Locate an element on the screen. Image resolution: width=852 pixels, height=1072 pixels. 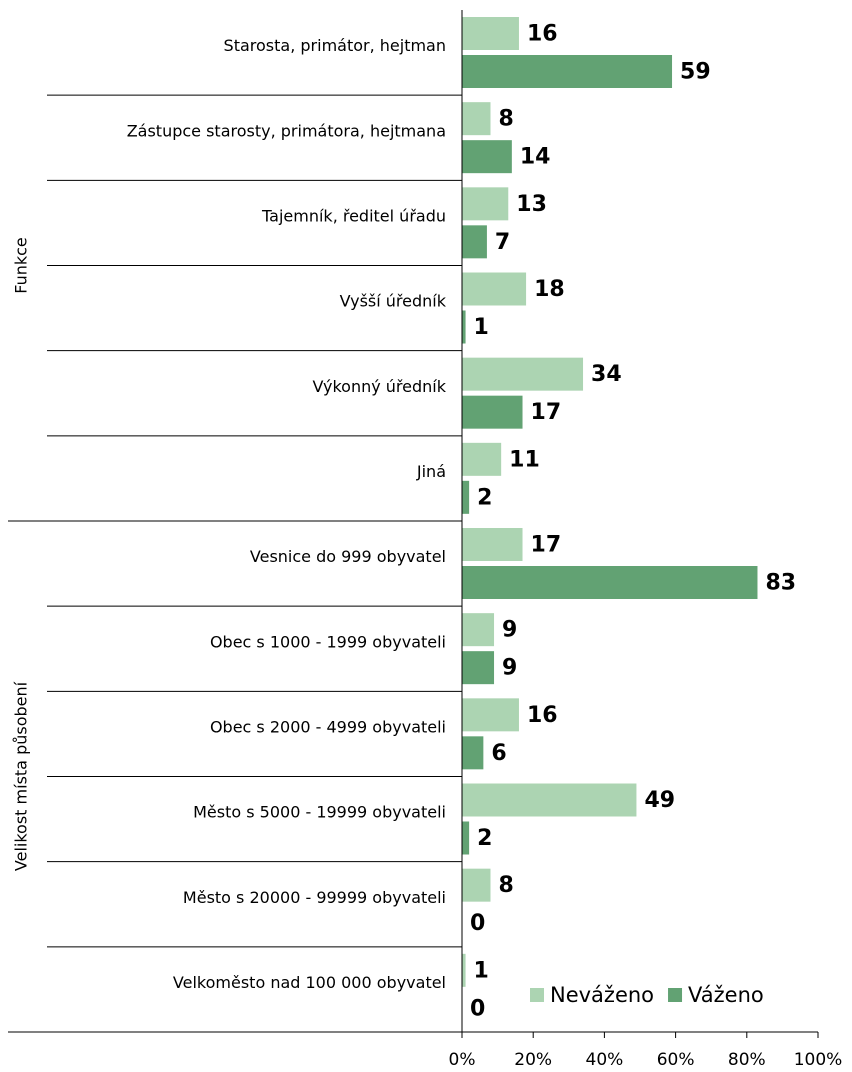
value-label: 34 is located at coordinates (606, 374).